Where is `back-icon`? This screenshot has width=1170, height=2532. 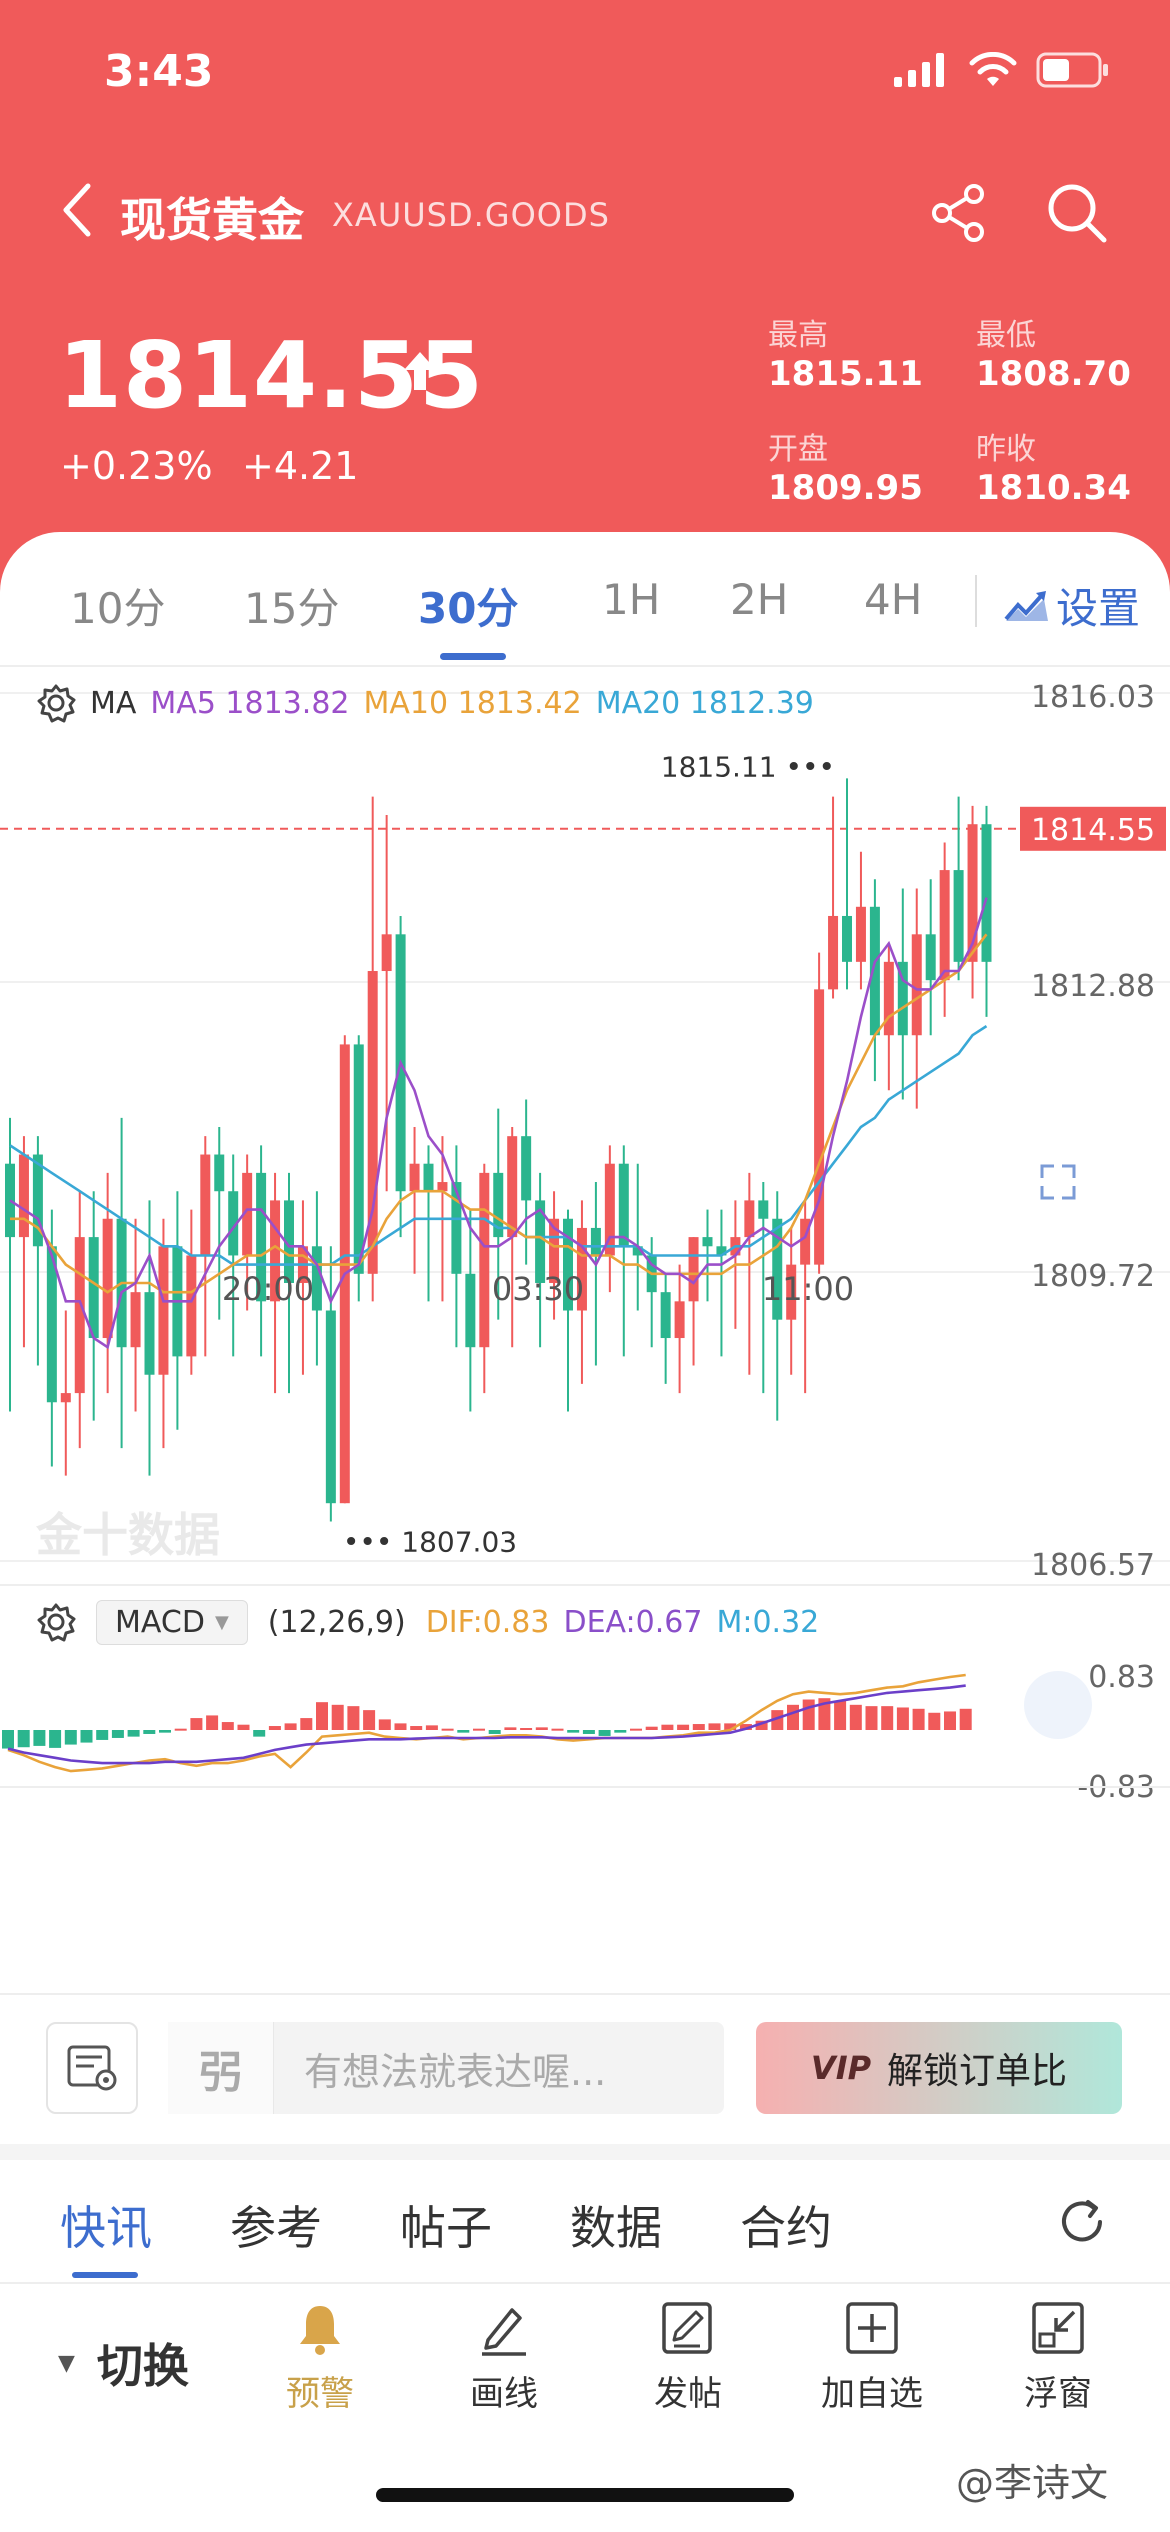 back-icon is located at coordinates (78, 210).